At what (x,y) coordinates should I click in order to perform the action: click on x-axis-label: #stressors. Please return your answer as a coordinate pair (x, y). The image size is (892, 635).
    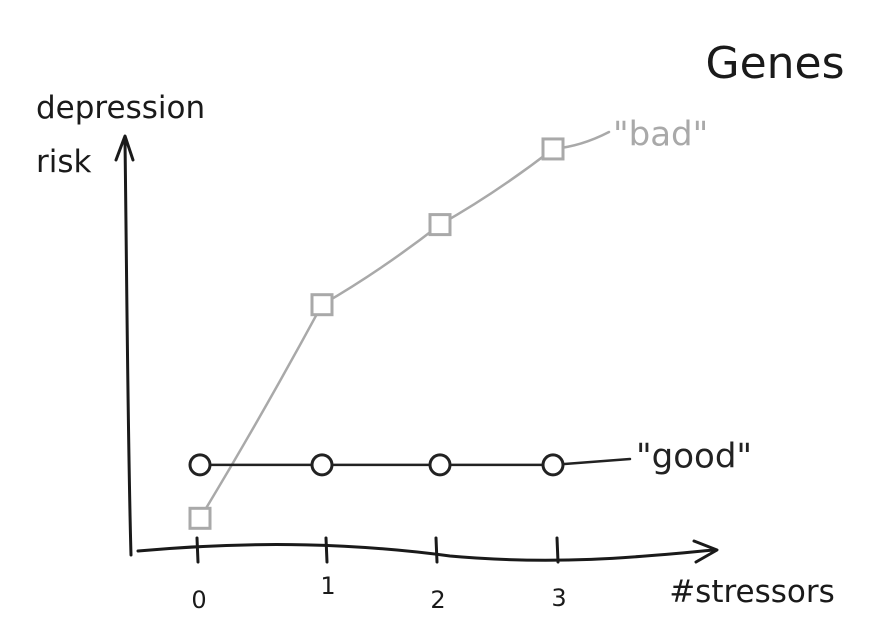
    Looking at the image, I should click on (752, 592).